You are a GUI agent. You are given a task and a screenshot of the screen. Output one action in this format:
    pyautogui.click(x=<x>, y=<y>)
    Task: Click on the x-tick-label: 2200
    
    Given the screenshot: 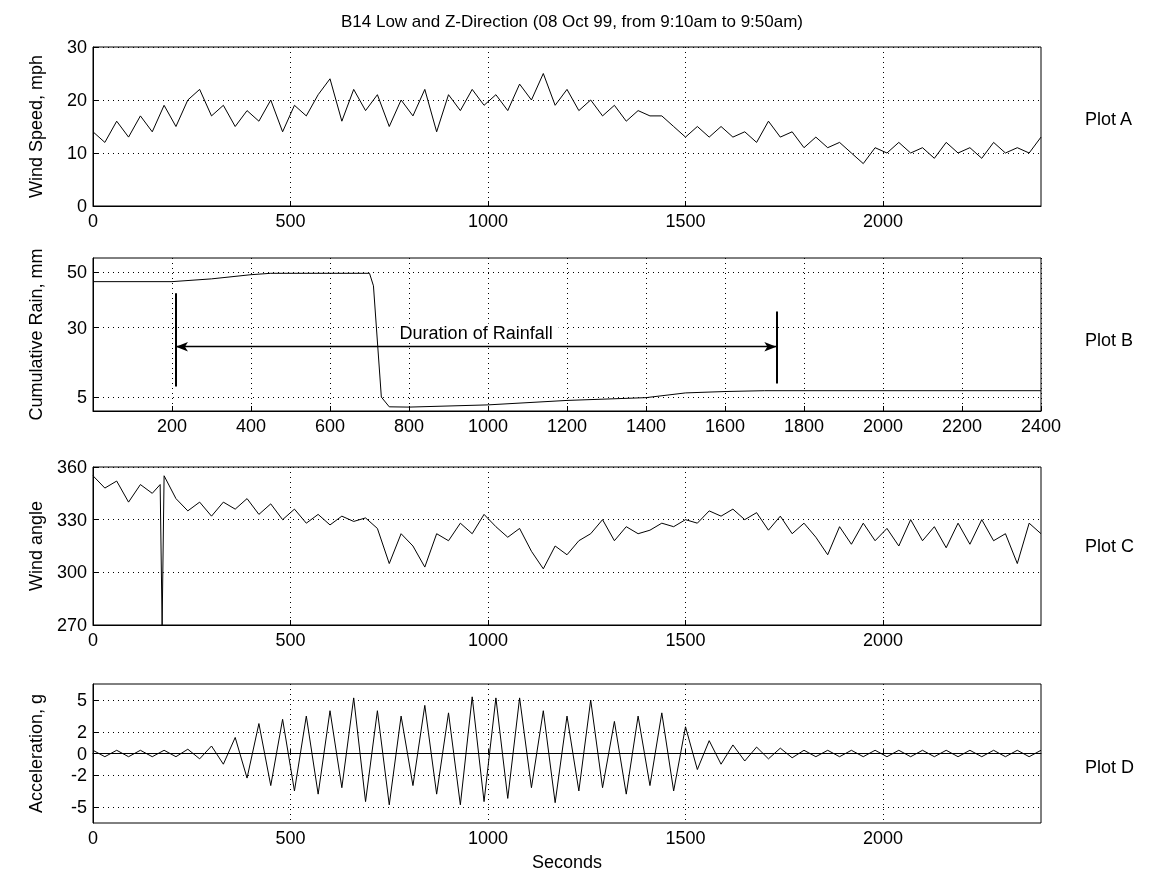 What is the action you would take?
    pyautogui.click(x=962, y=426)
    